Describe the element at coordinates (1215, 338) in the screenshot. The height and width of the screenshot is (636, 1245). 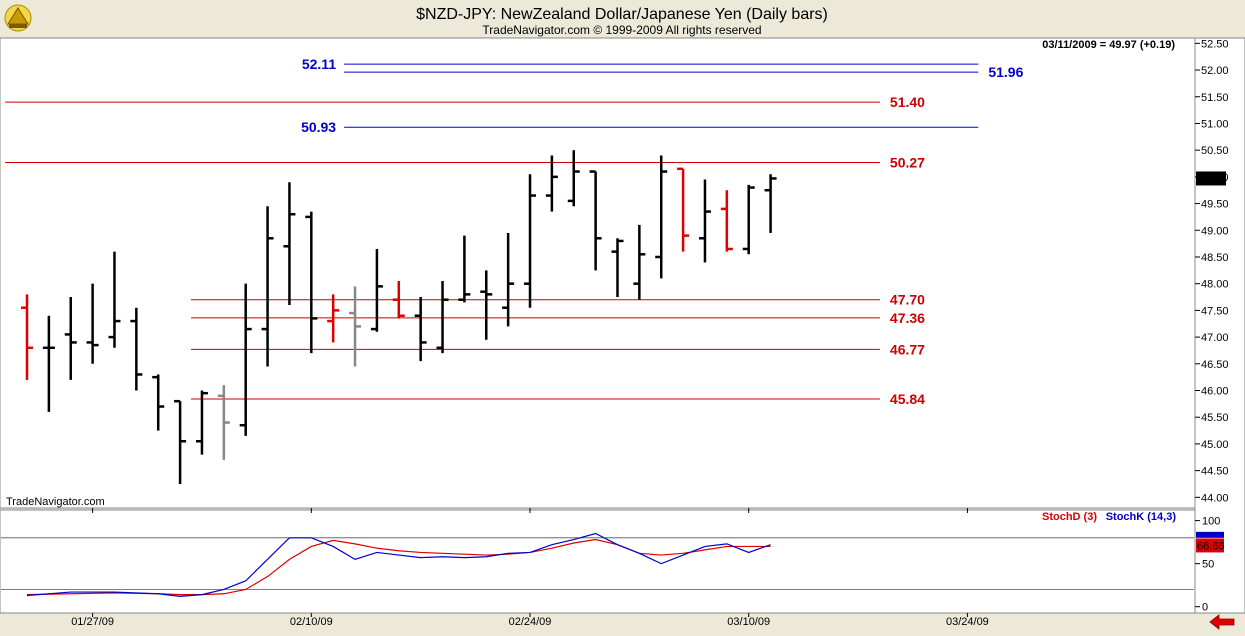
I see `y-tick-label: 47.00` at that location.